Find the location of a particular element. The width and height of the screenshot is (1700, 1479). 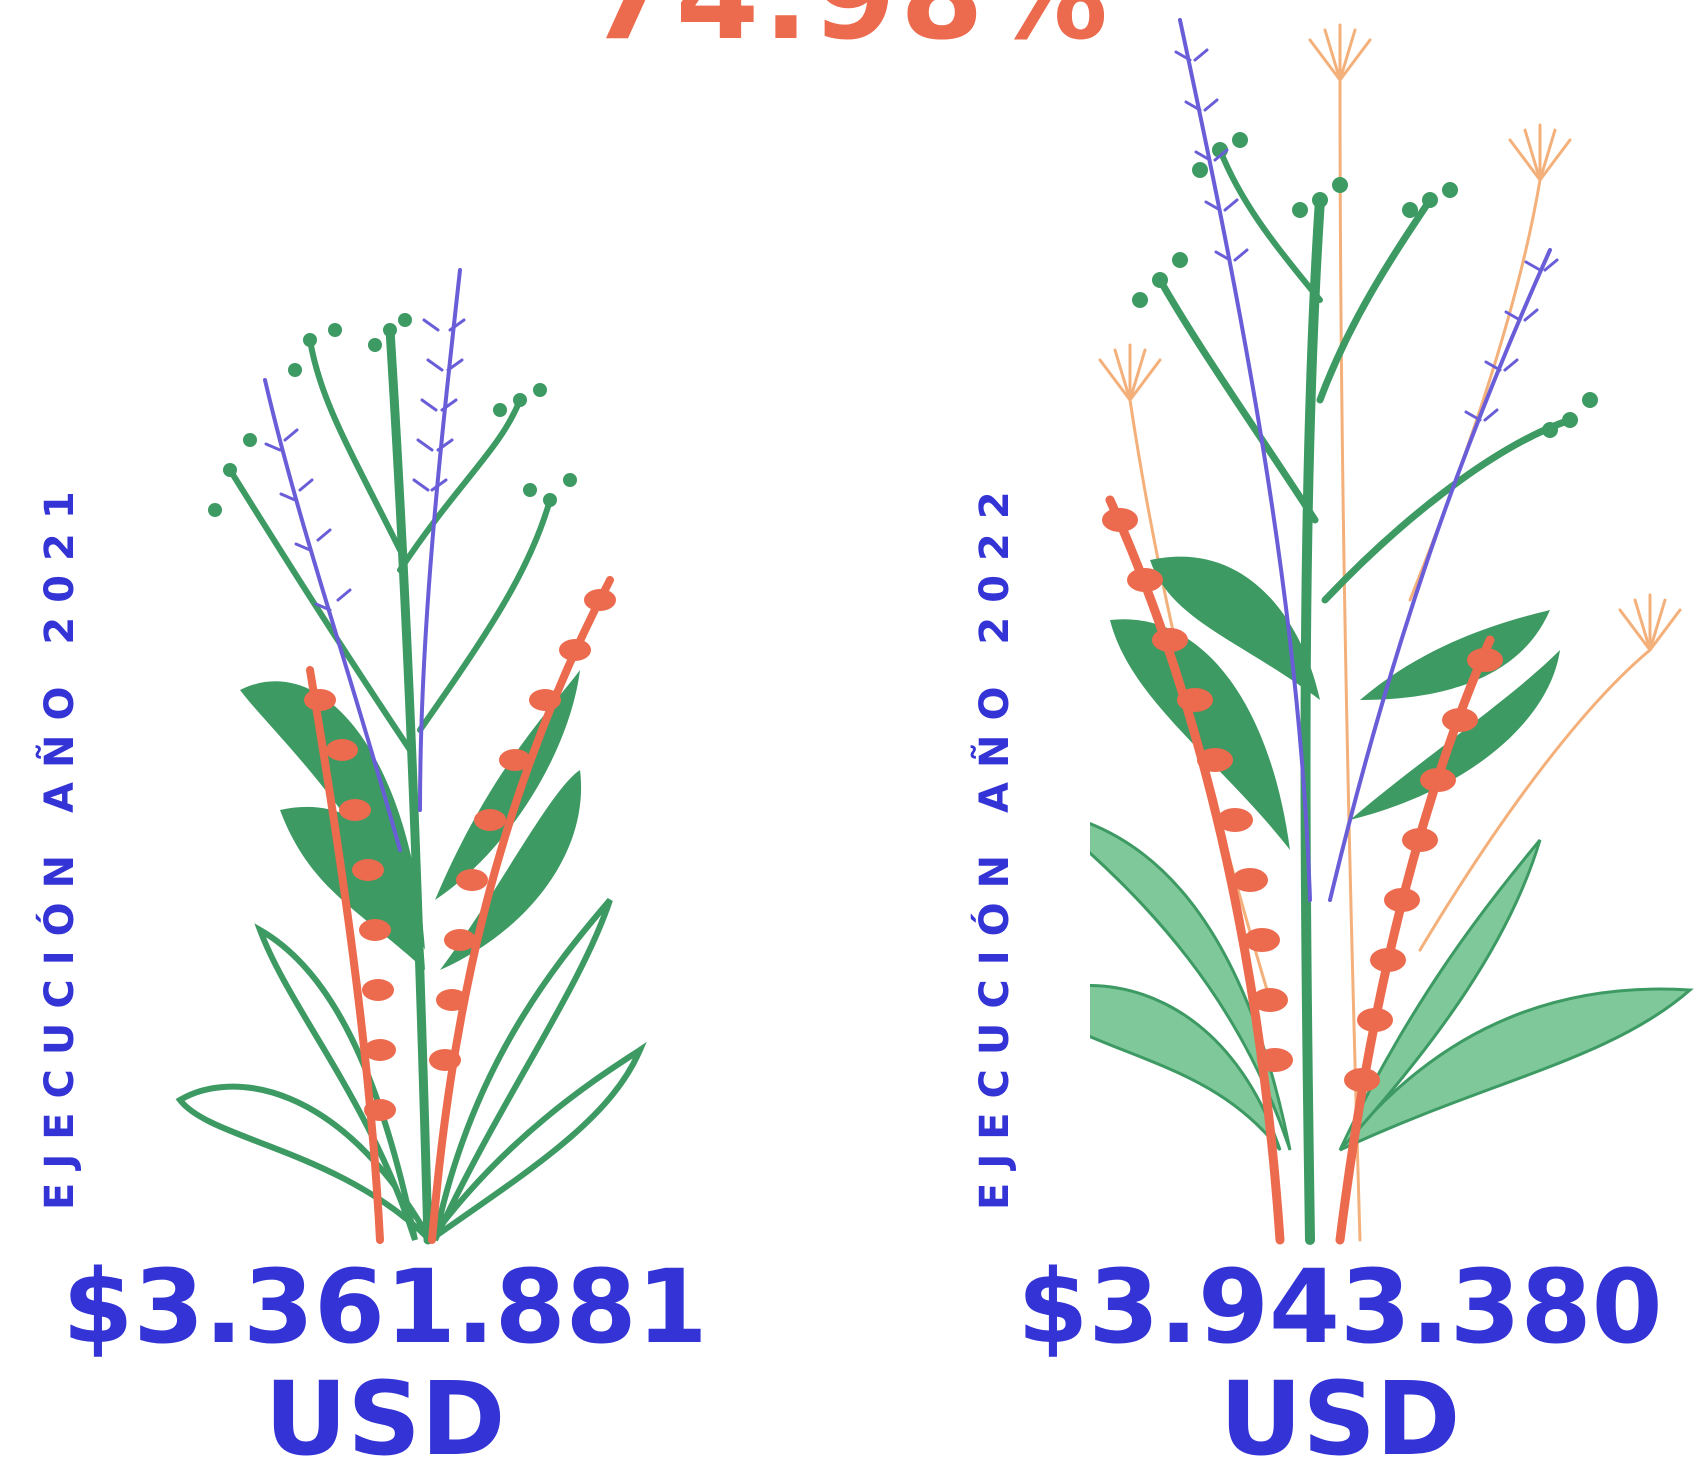

amount-2021: $3.361.881 USD is located at coordinates (385, 1364).